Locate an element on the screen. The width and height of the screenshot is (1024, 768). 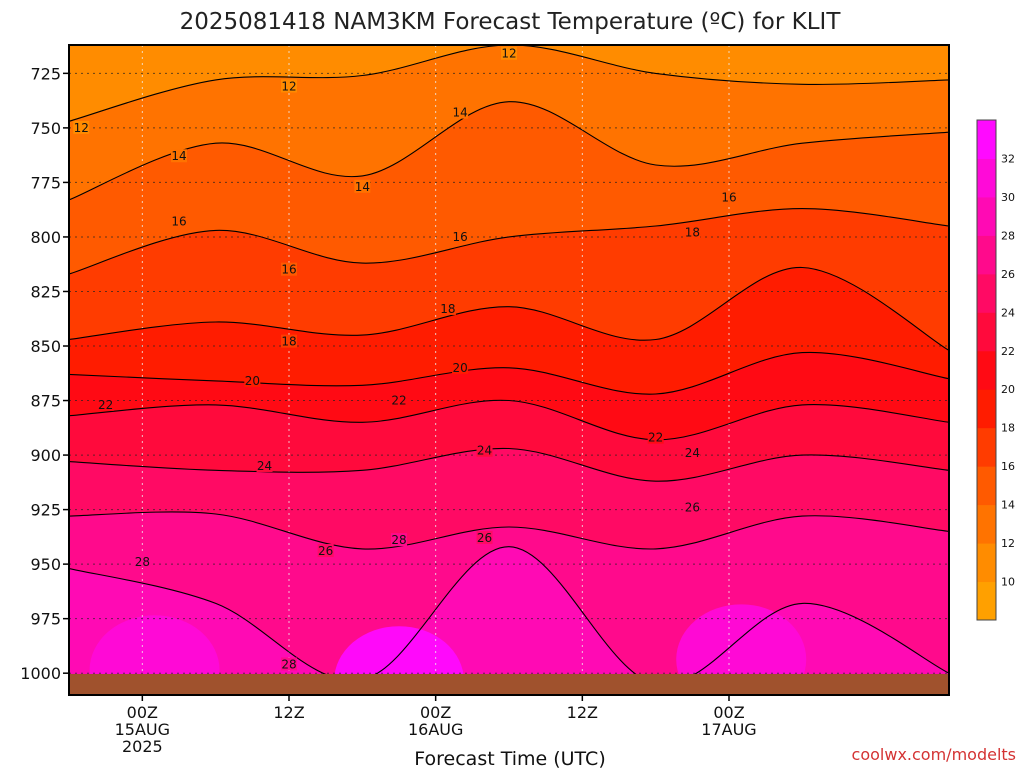
x-tick-label: 17AUG is located at coordinates (728, 729).